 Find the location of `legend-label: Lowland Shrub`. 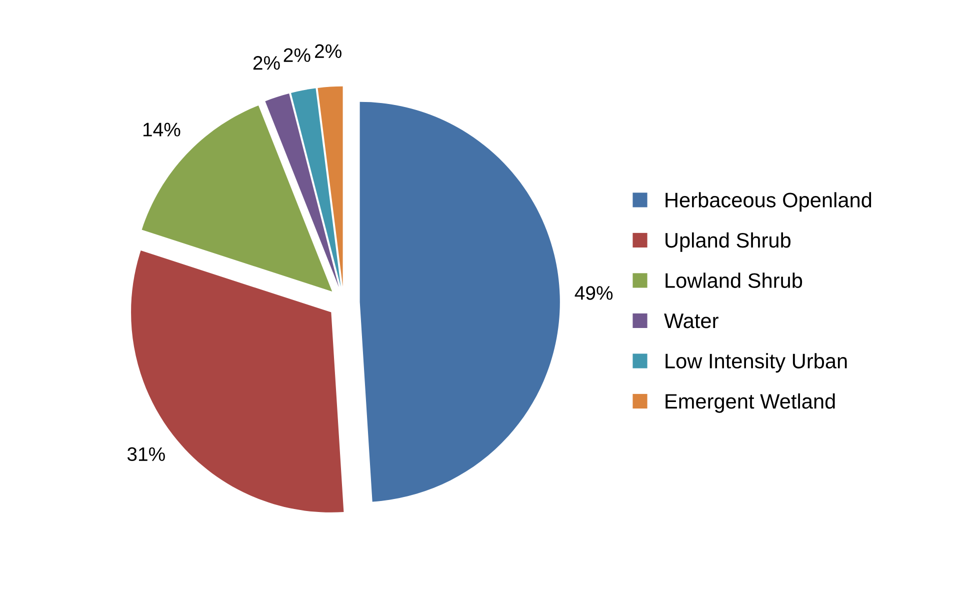

legend-label: Lowland Shrub is located at coordinates (734, 280).